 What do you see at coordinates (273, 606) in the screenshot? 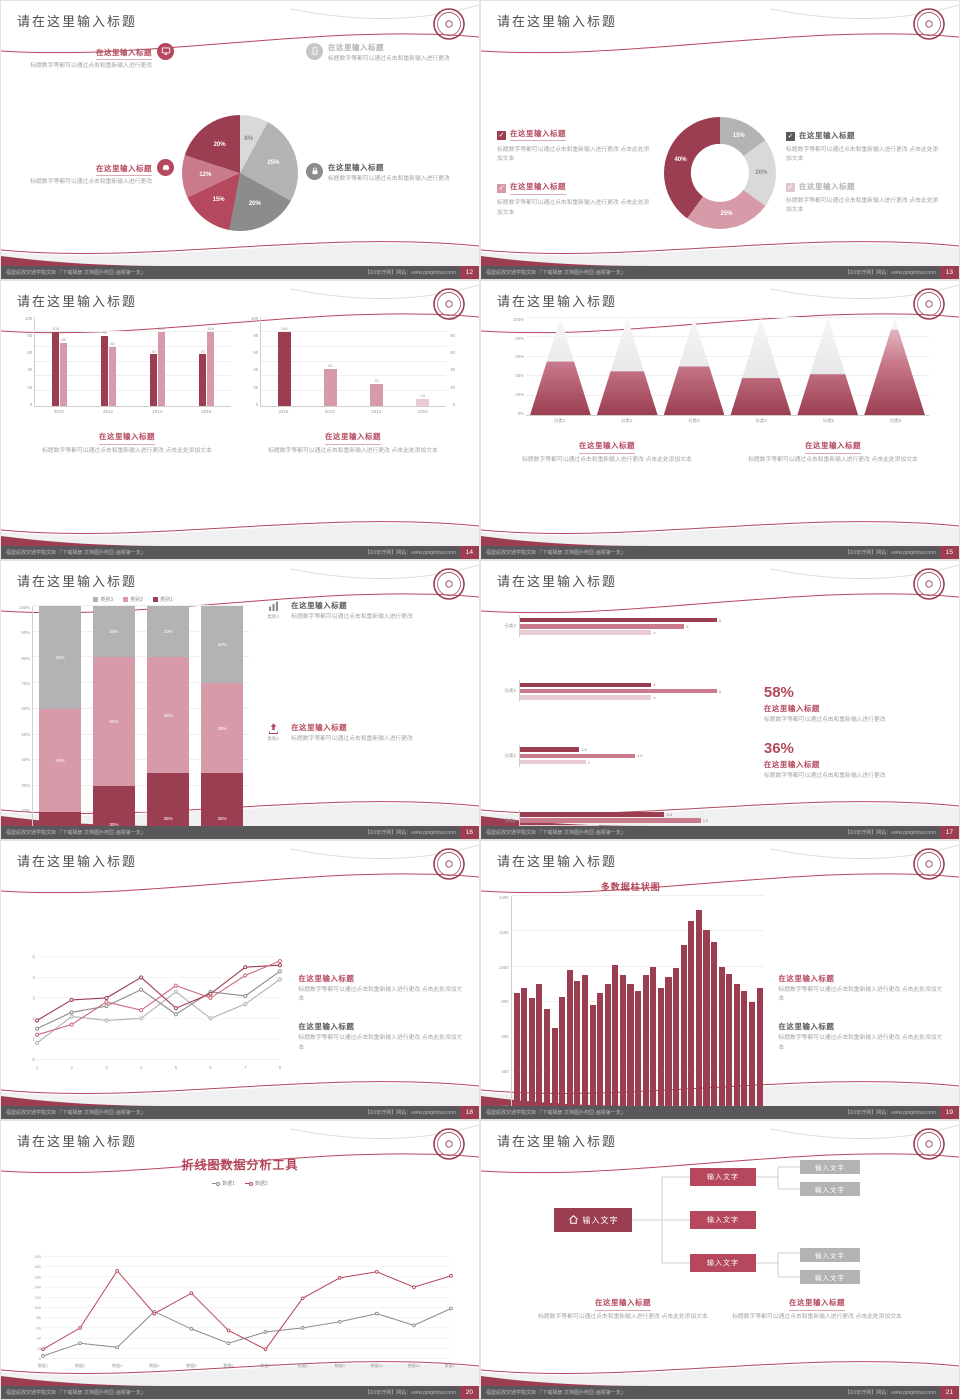
I see `bar-chart-icon` at bounding box center [273, 606].